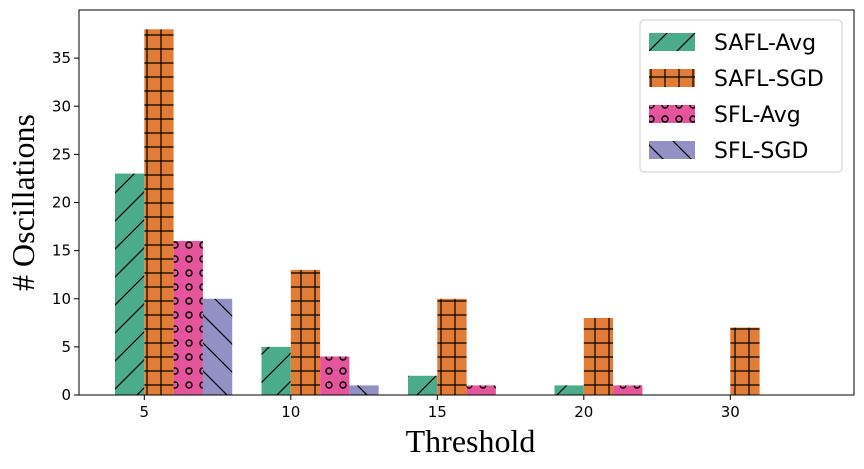 This screenshot has width=864, height=469. I want to click on y-tick-label: 25, so click(61, 154).